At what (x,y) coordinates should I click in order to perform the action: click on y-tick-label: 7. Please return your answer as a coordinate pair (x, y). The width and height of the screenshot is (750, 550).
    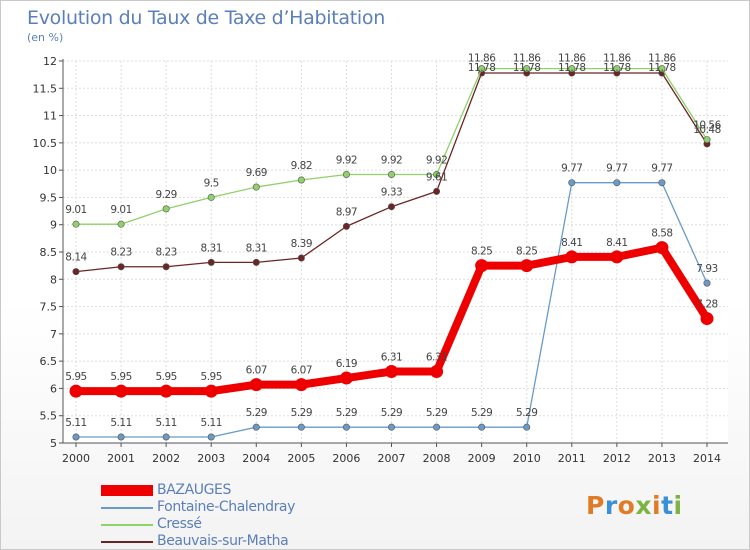
    Looking at the image, I should click on (53, 334).